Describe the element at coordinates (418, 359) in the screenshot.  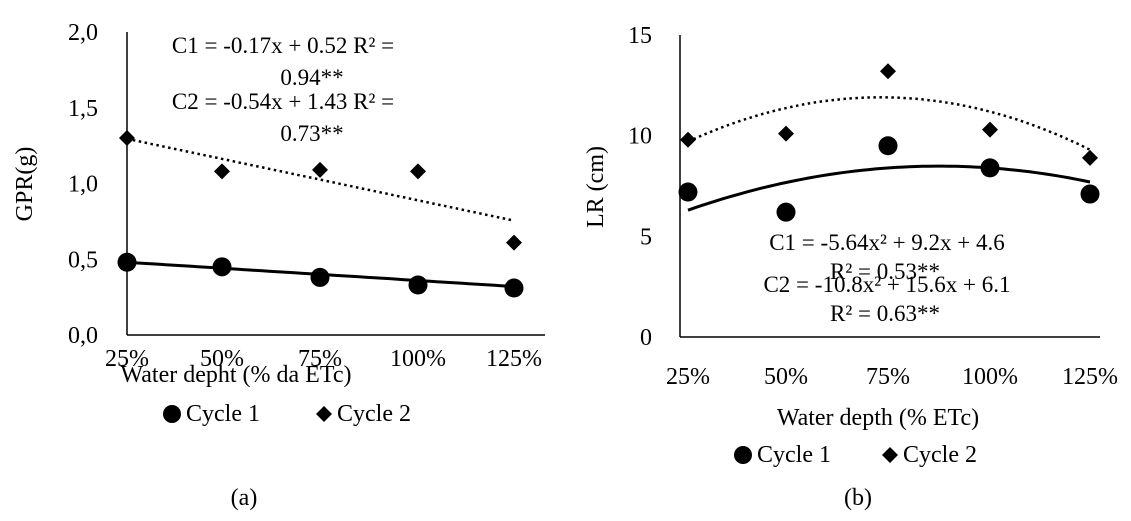
I see `panel-a-x-tick-label: 100%` at that location.